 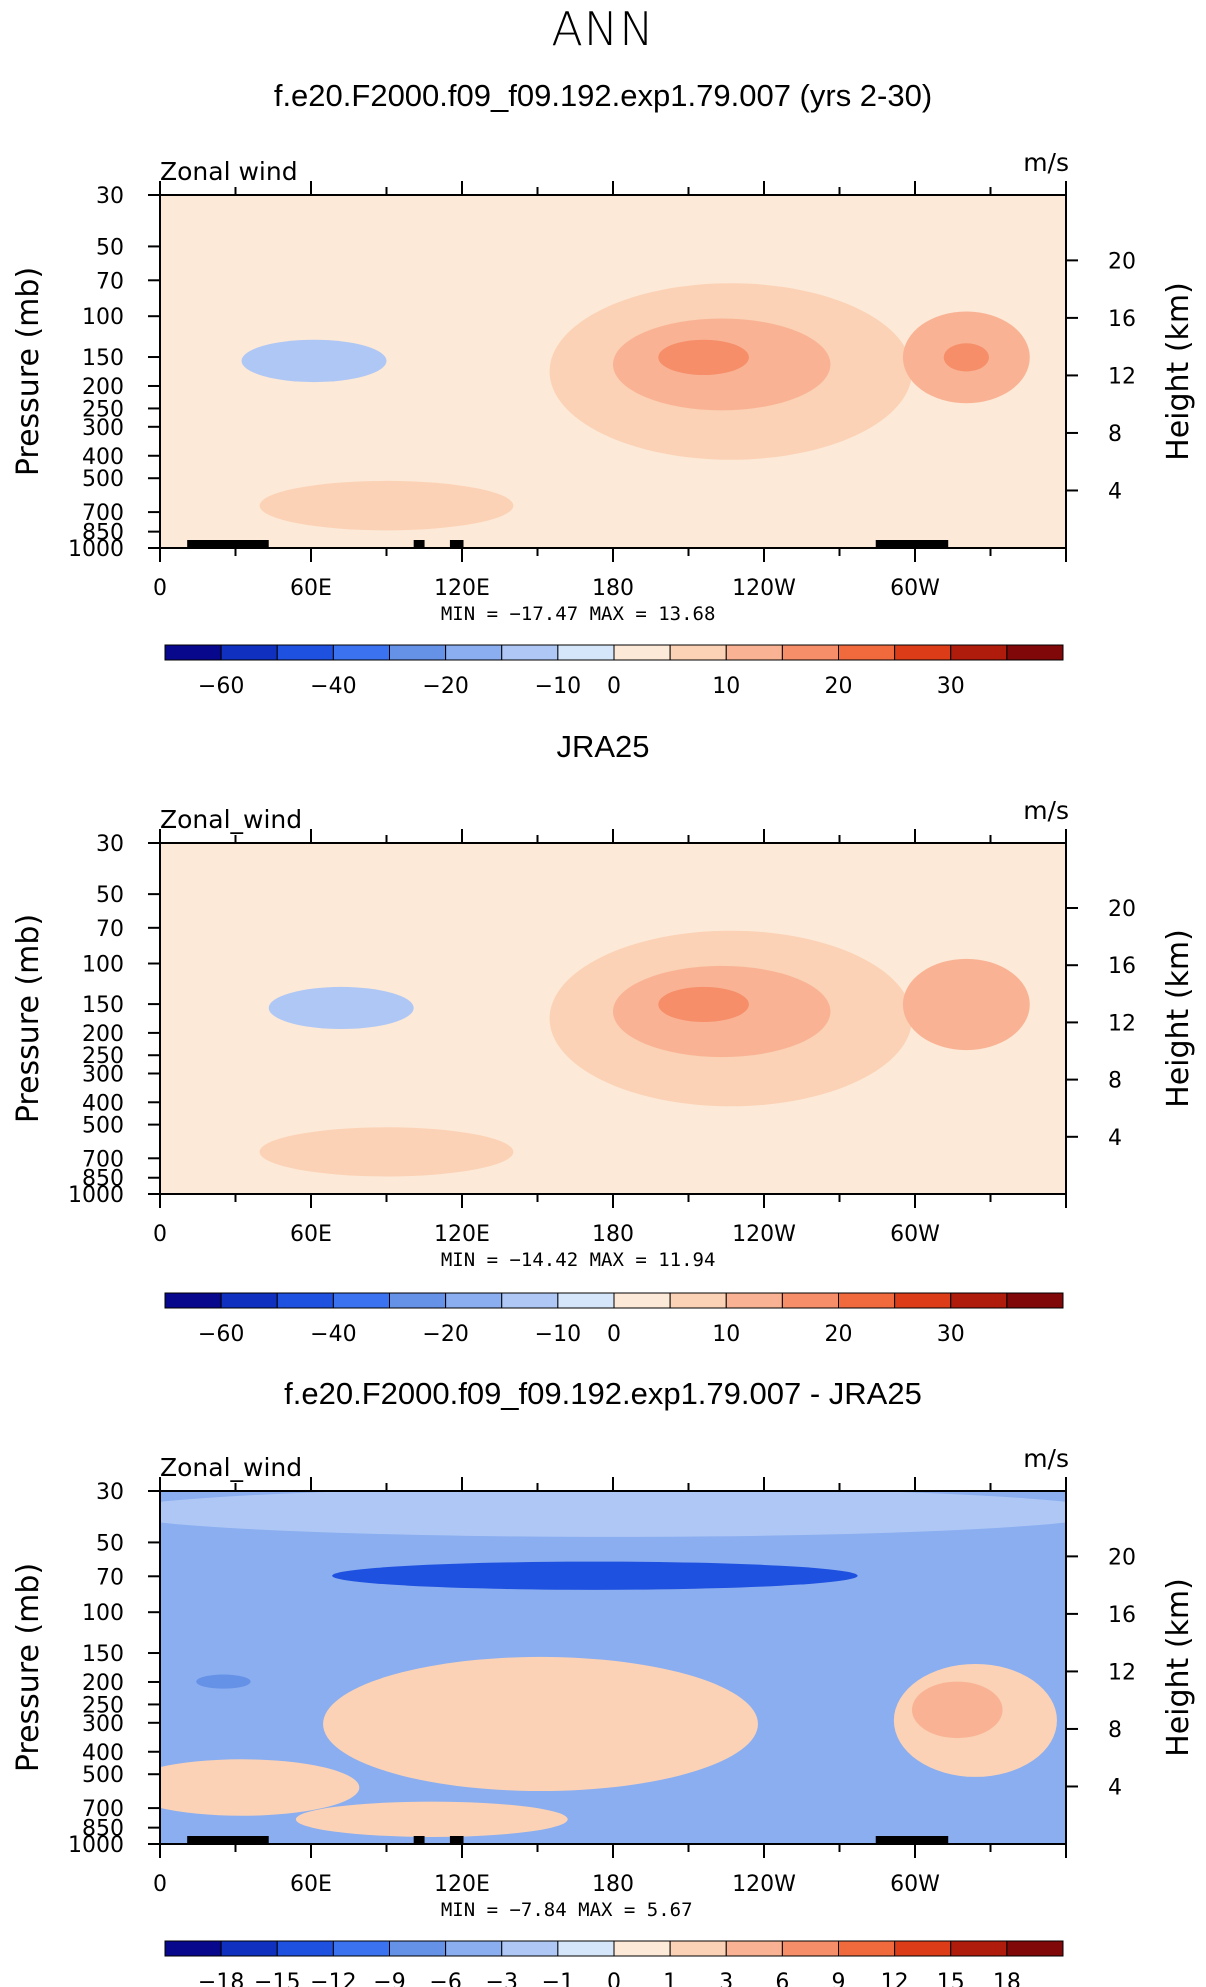 I want to click on x-tick-label: 60E, so click(x=311, y=1234).